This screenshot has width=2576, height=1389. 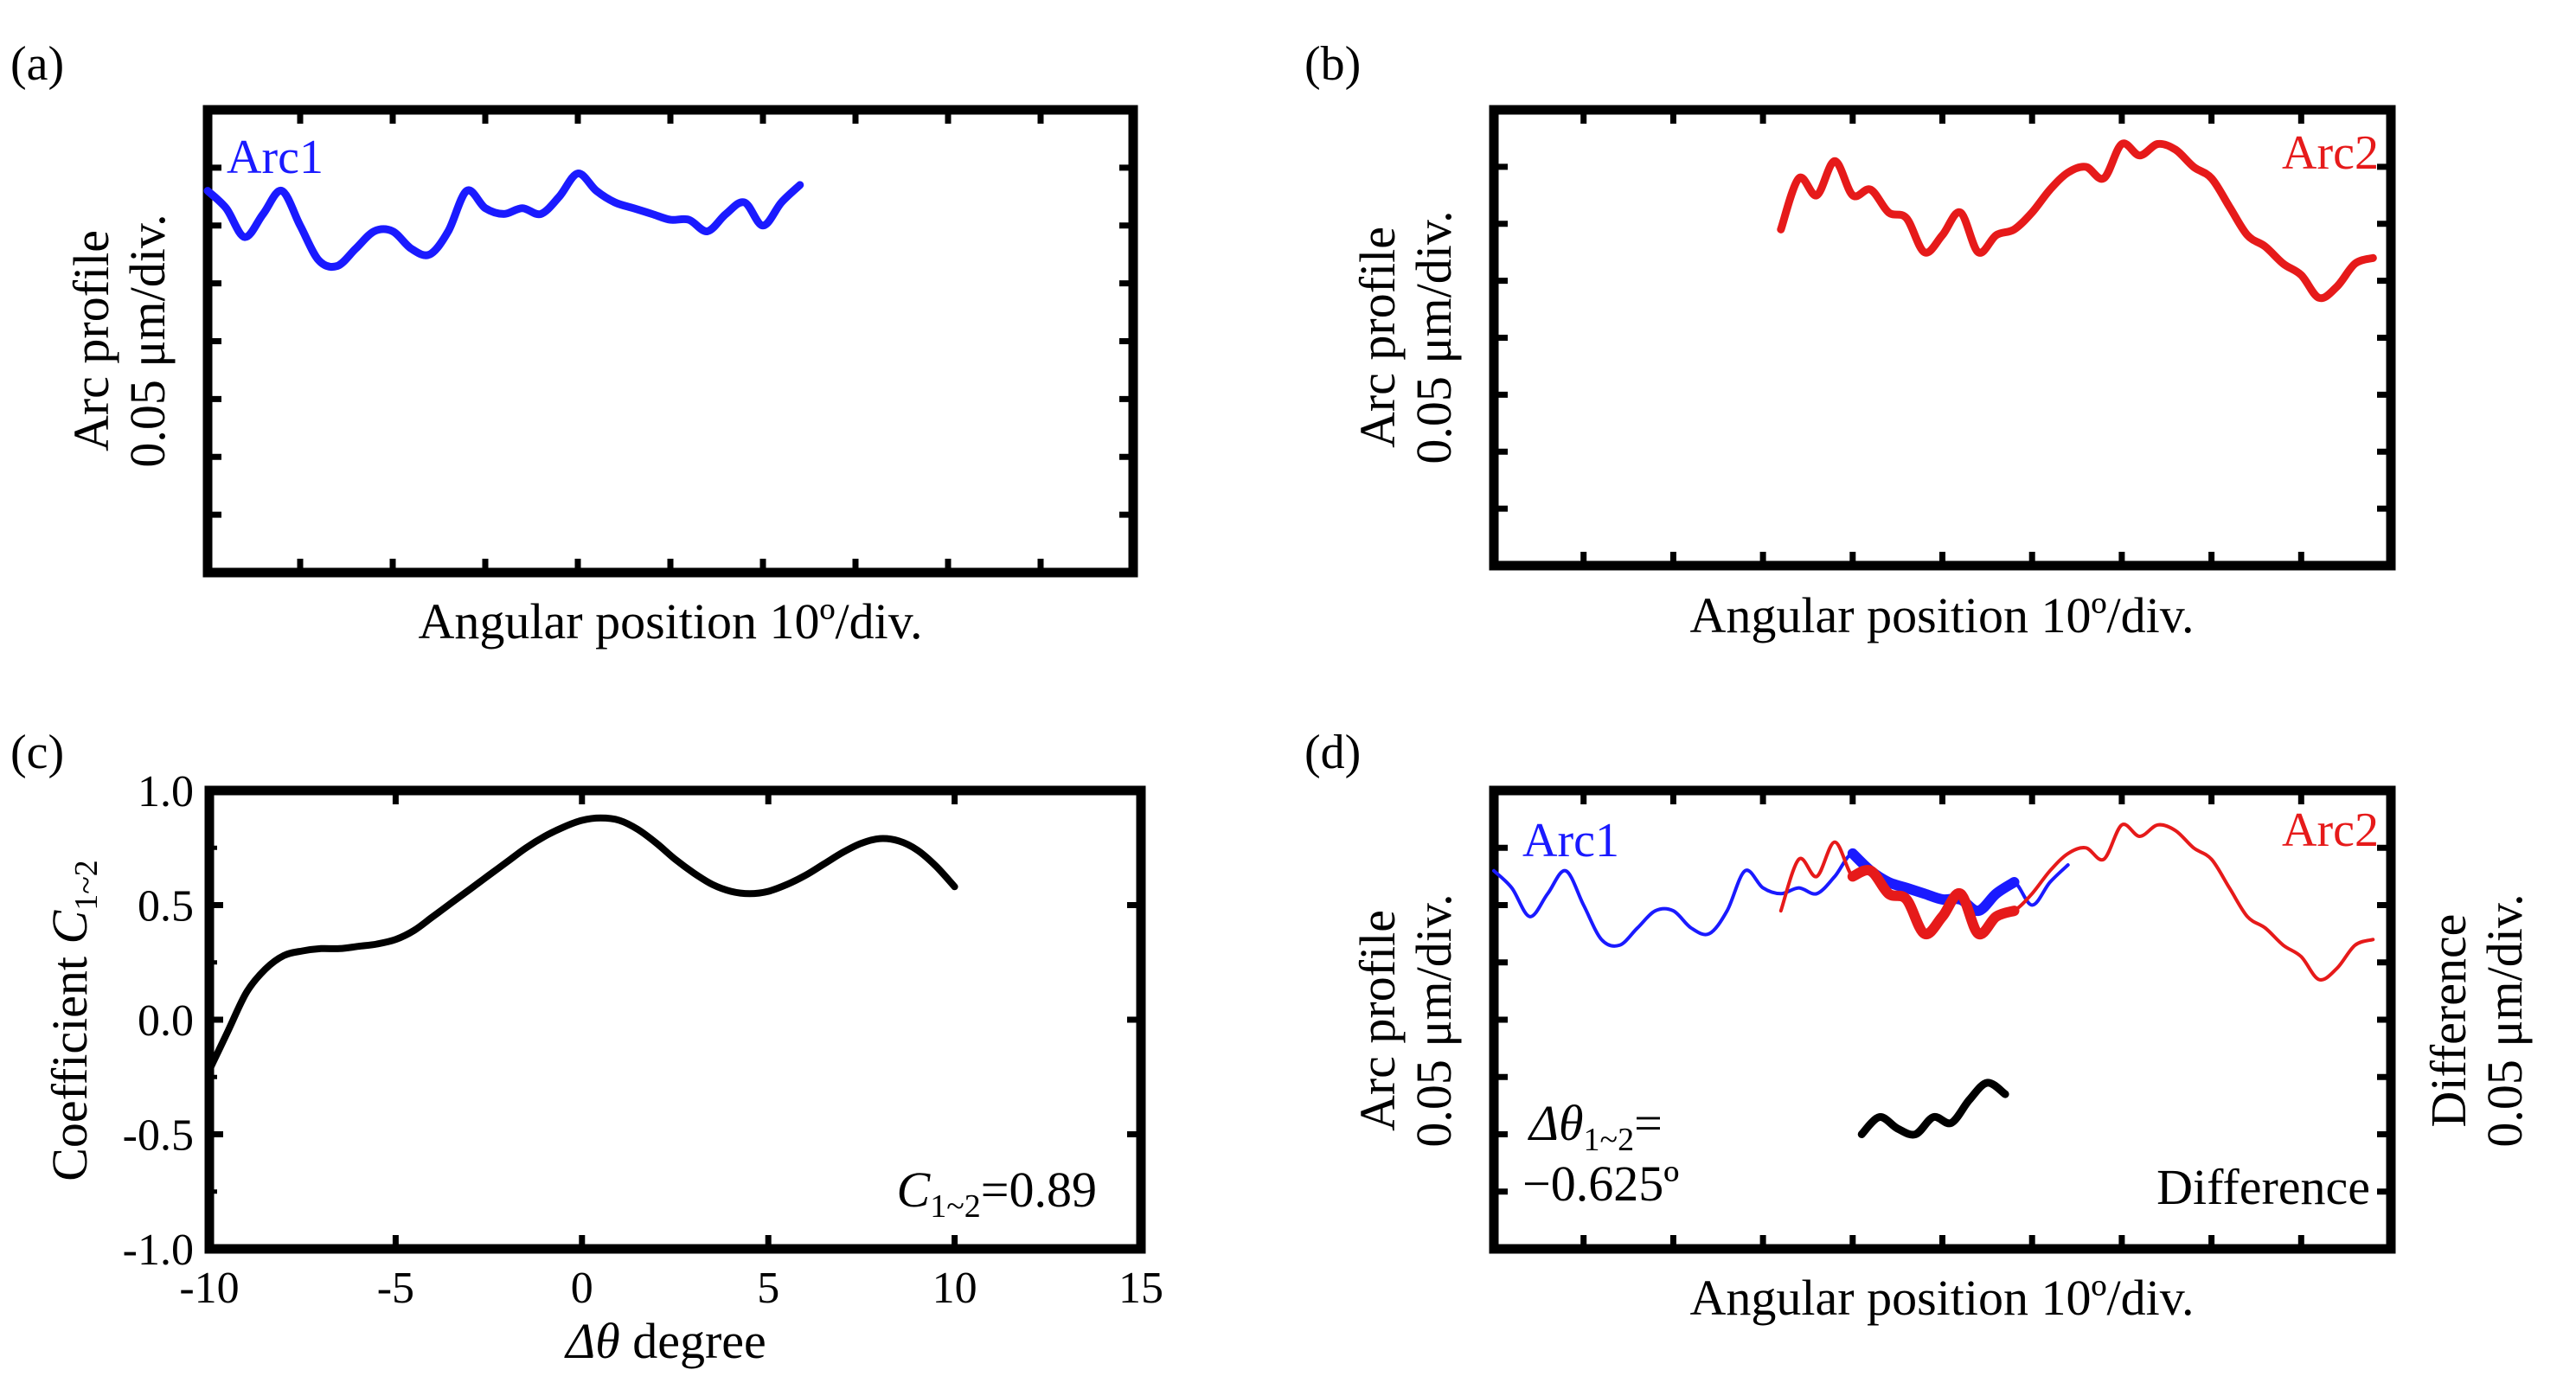 What do you see at coordinates (693, 1341) in the screenshot?
I see `panel-c-xlabel-rest: degree` at bounding box center [693, 1341].